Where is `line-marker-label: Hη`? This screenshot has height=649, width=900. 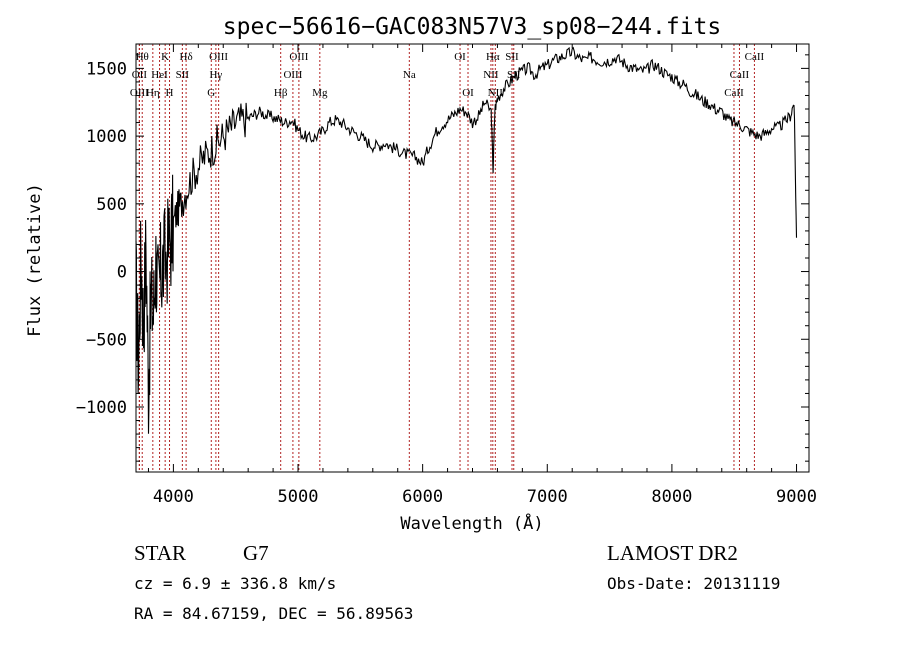
line-marker-label: Hη is located at coordinates (153, 93).